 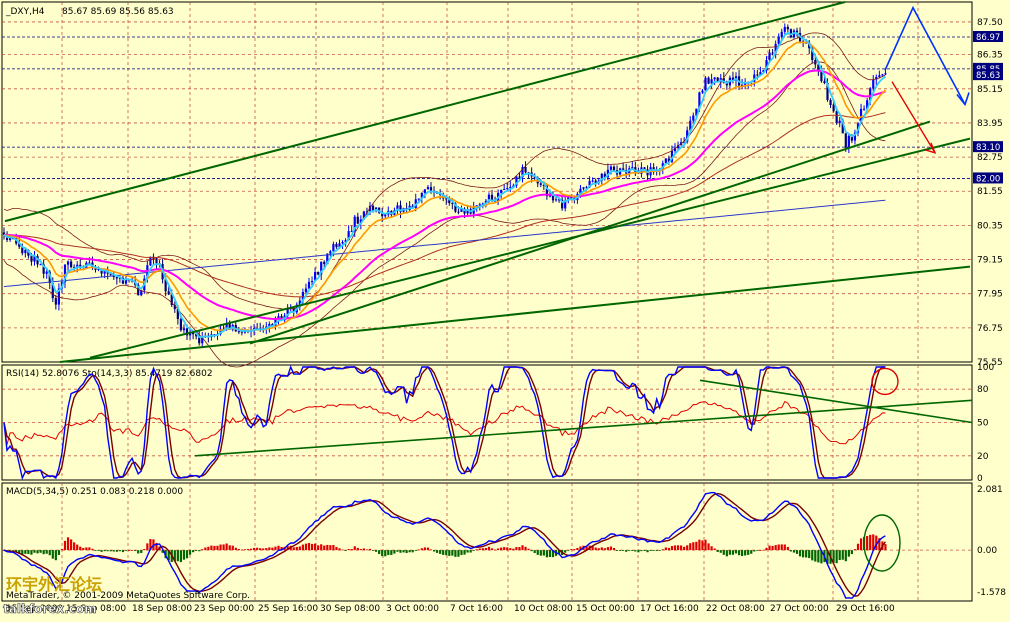 What do you see at coordinates (990, 23) in the screenshot?
I see `price-tick-label: 87.50` at bounding box center [990, 23].